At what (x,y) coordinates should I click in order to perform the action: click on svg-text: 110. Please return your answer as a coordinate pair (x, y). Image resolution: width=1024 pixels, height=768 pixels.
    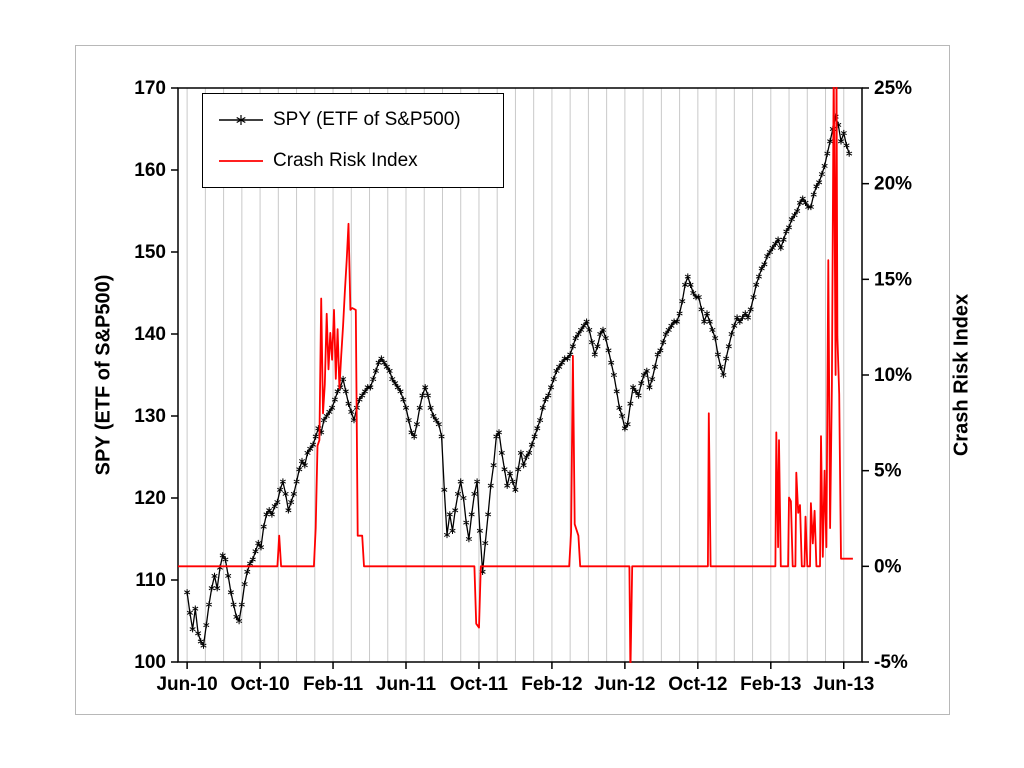
    Looking at the image, I should click on (150, 580).